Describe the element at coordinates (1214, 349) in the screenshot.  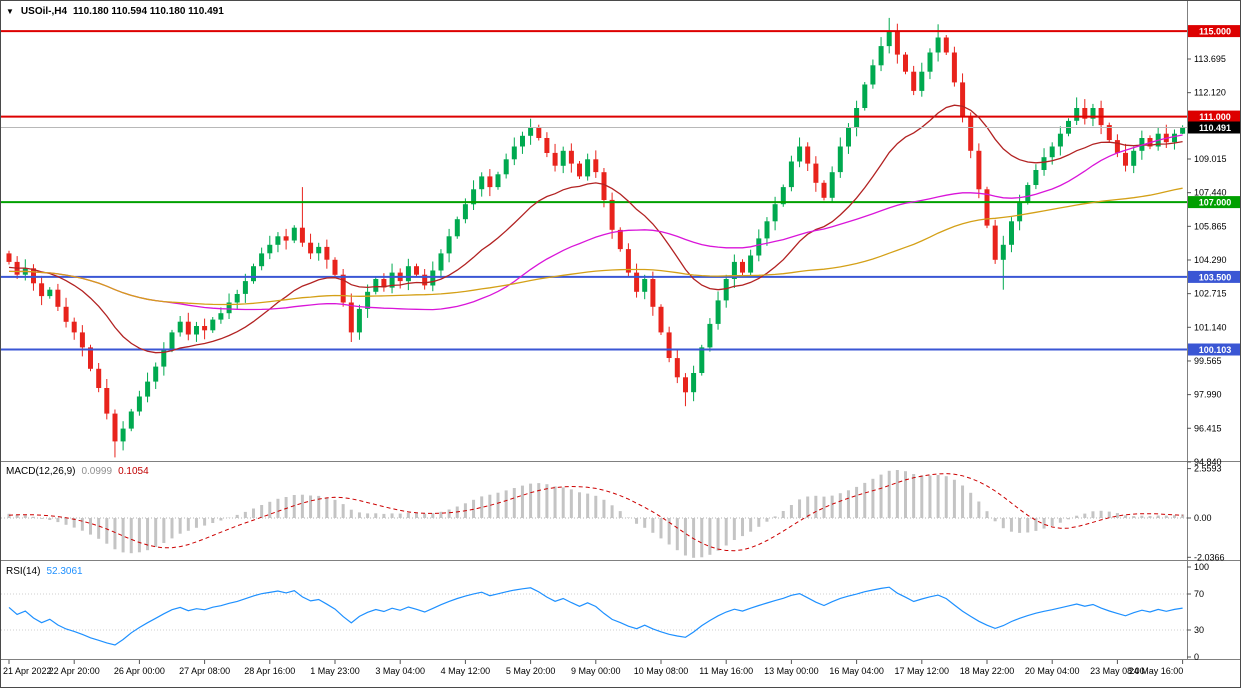
I see `price-badge: 100.103` at that location.